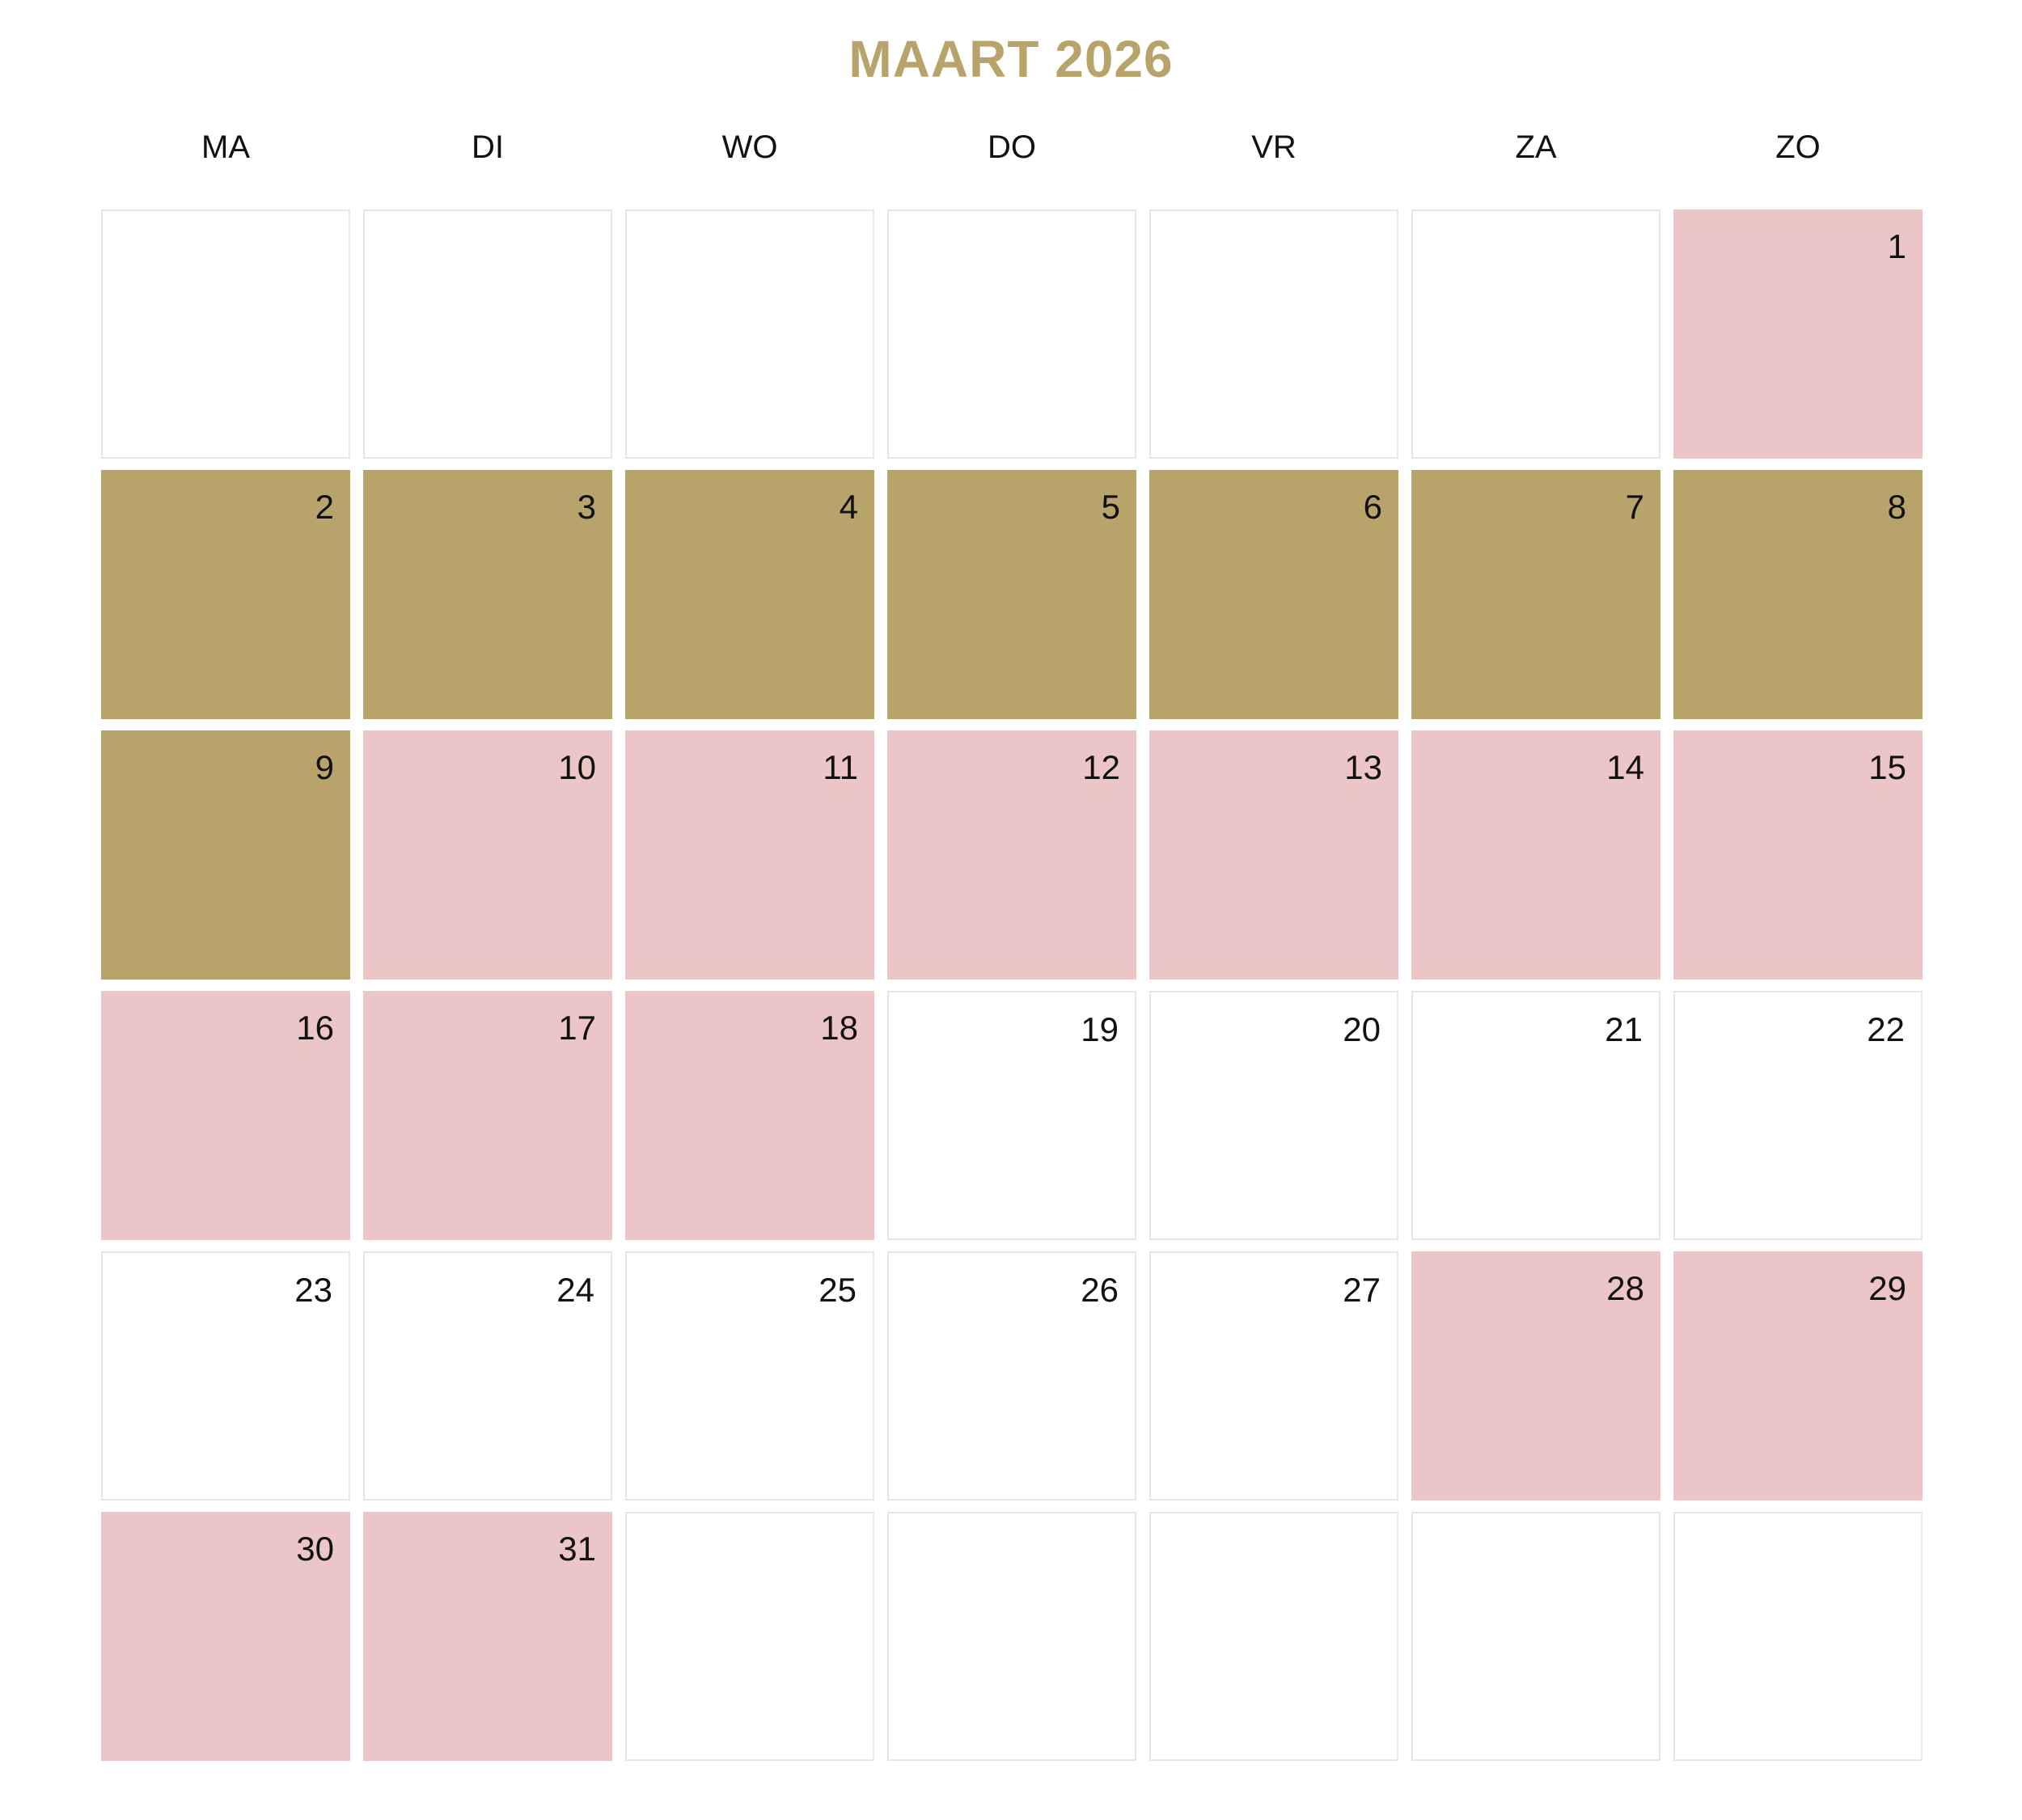 This screenshot has width=2022, height=1820. I want to click on day-cell-24: 24, so click(487, 1375).